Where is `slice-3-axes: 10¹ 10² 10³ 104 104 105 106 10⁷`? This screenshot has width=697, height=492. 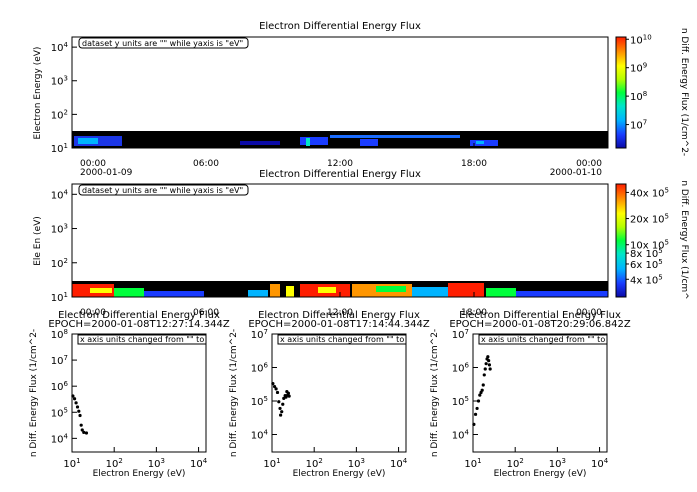 slice-3-axes: 10¹ 10² 10³ 104 104 105 106 10⁷ is located at coordinates (530, 399).